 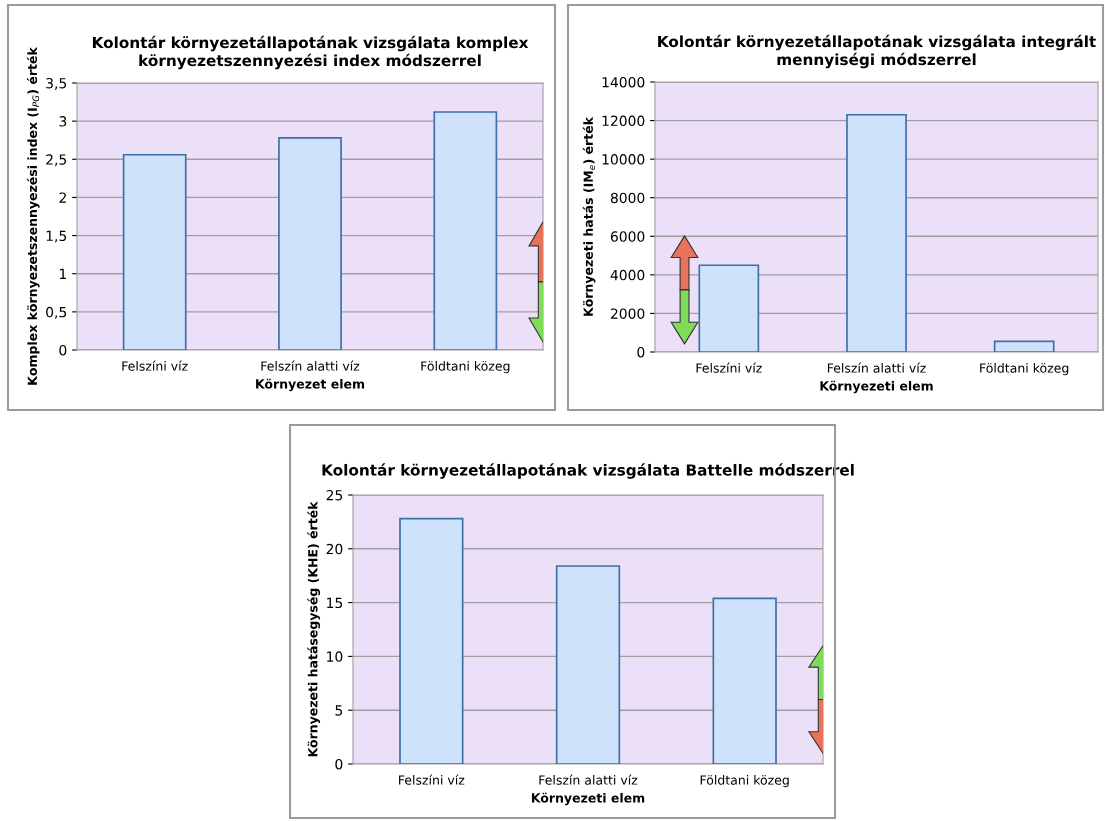 I want to click on y-tick-label: 0,5, so click(x=56, y=312).